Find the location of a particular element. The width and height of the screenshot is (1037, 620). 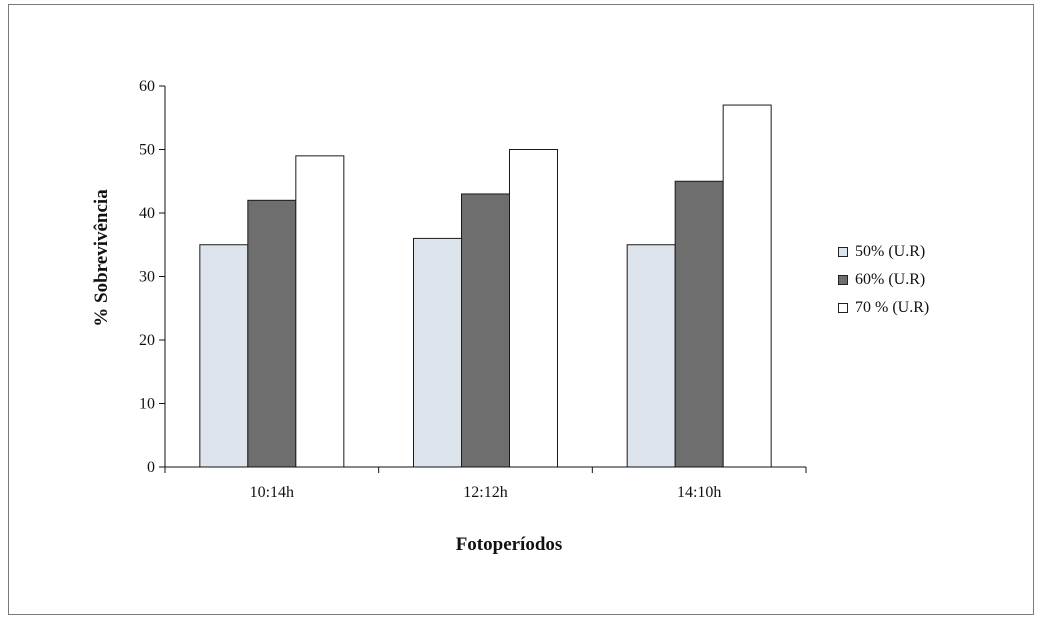

legend-item: 70 % (U.R) is located at coordinates (883, 308).